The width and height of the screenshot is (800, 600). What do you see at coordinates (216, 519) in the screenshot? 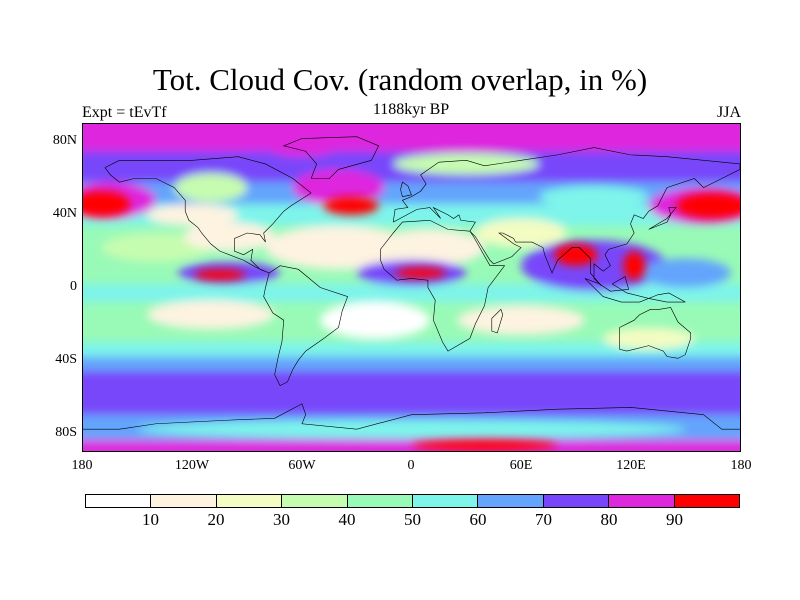
I see `colorbar-label: 20` at bounding box center [216, 519].